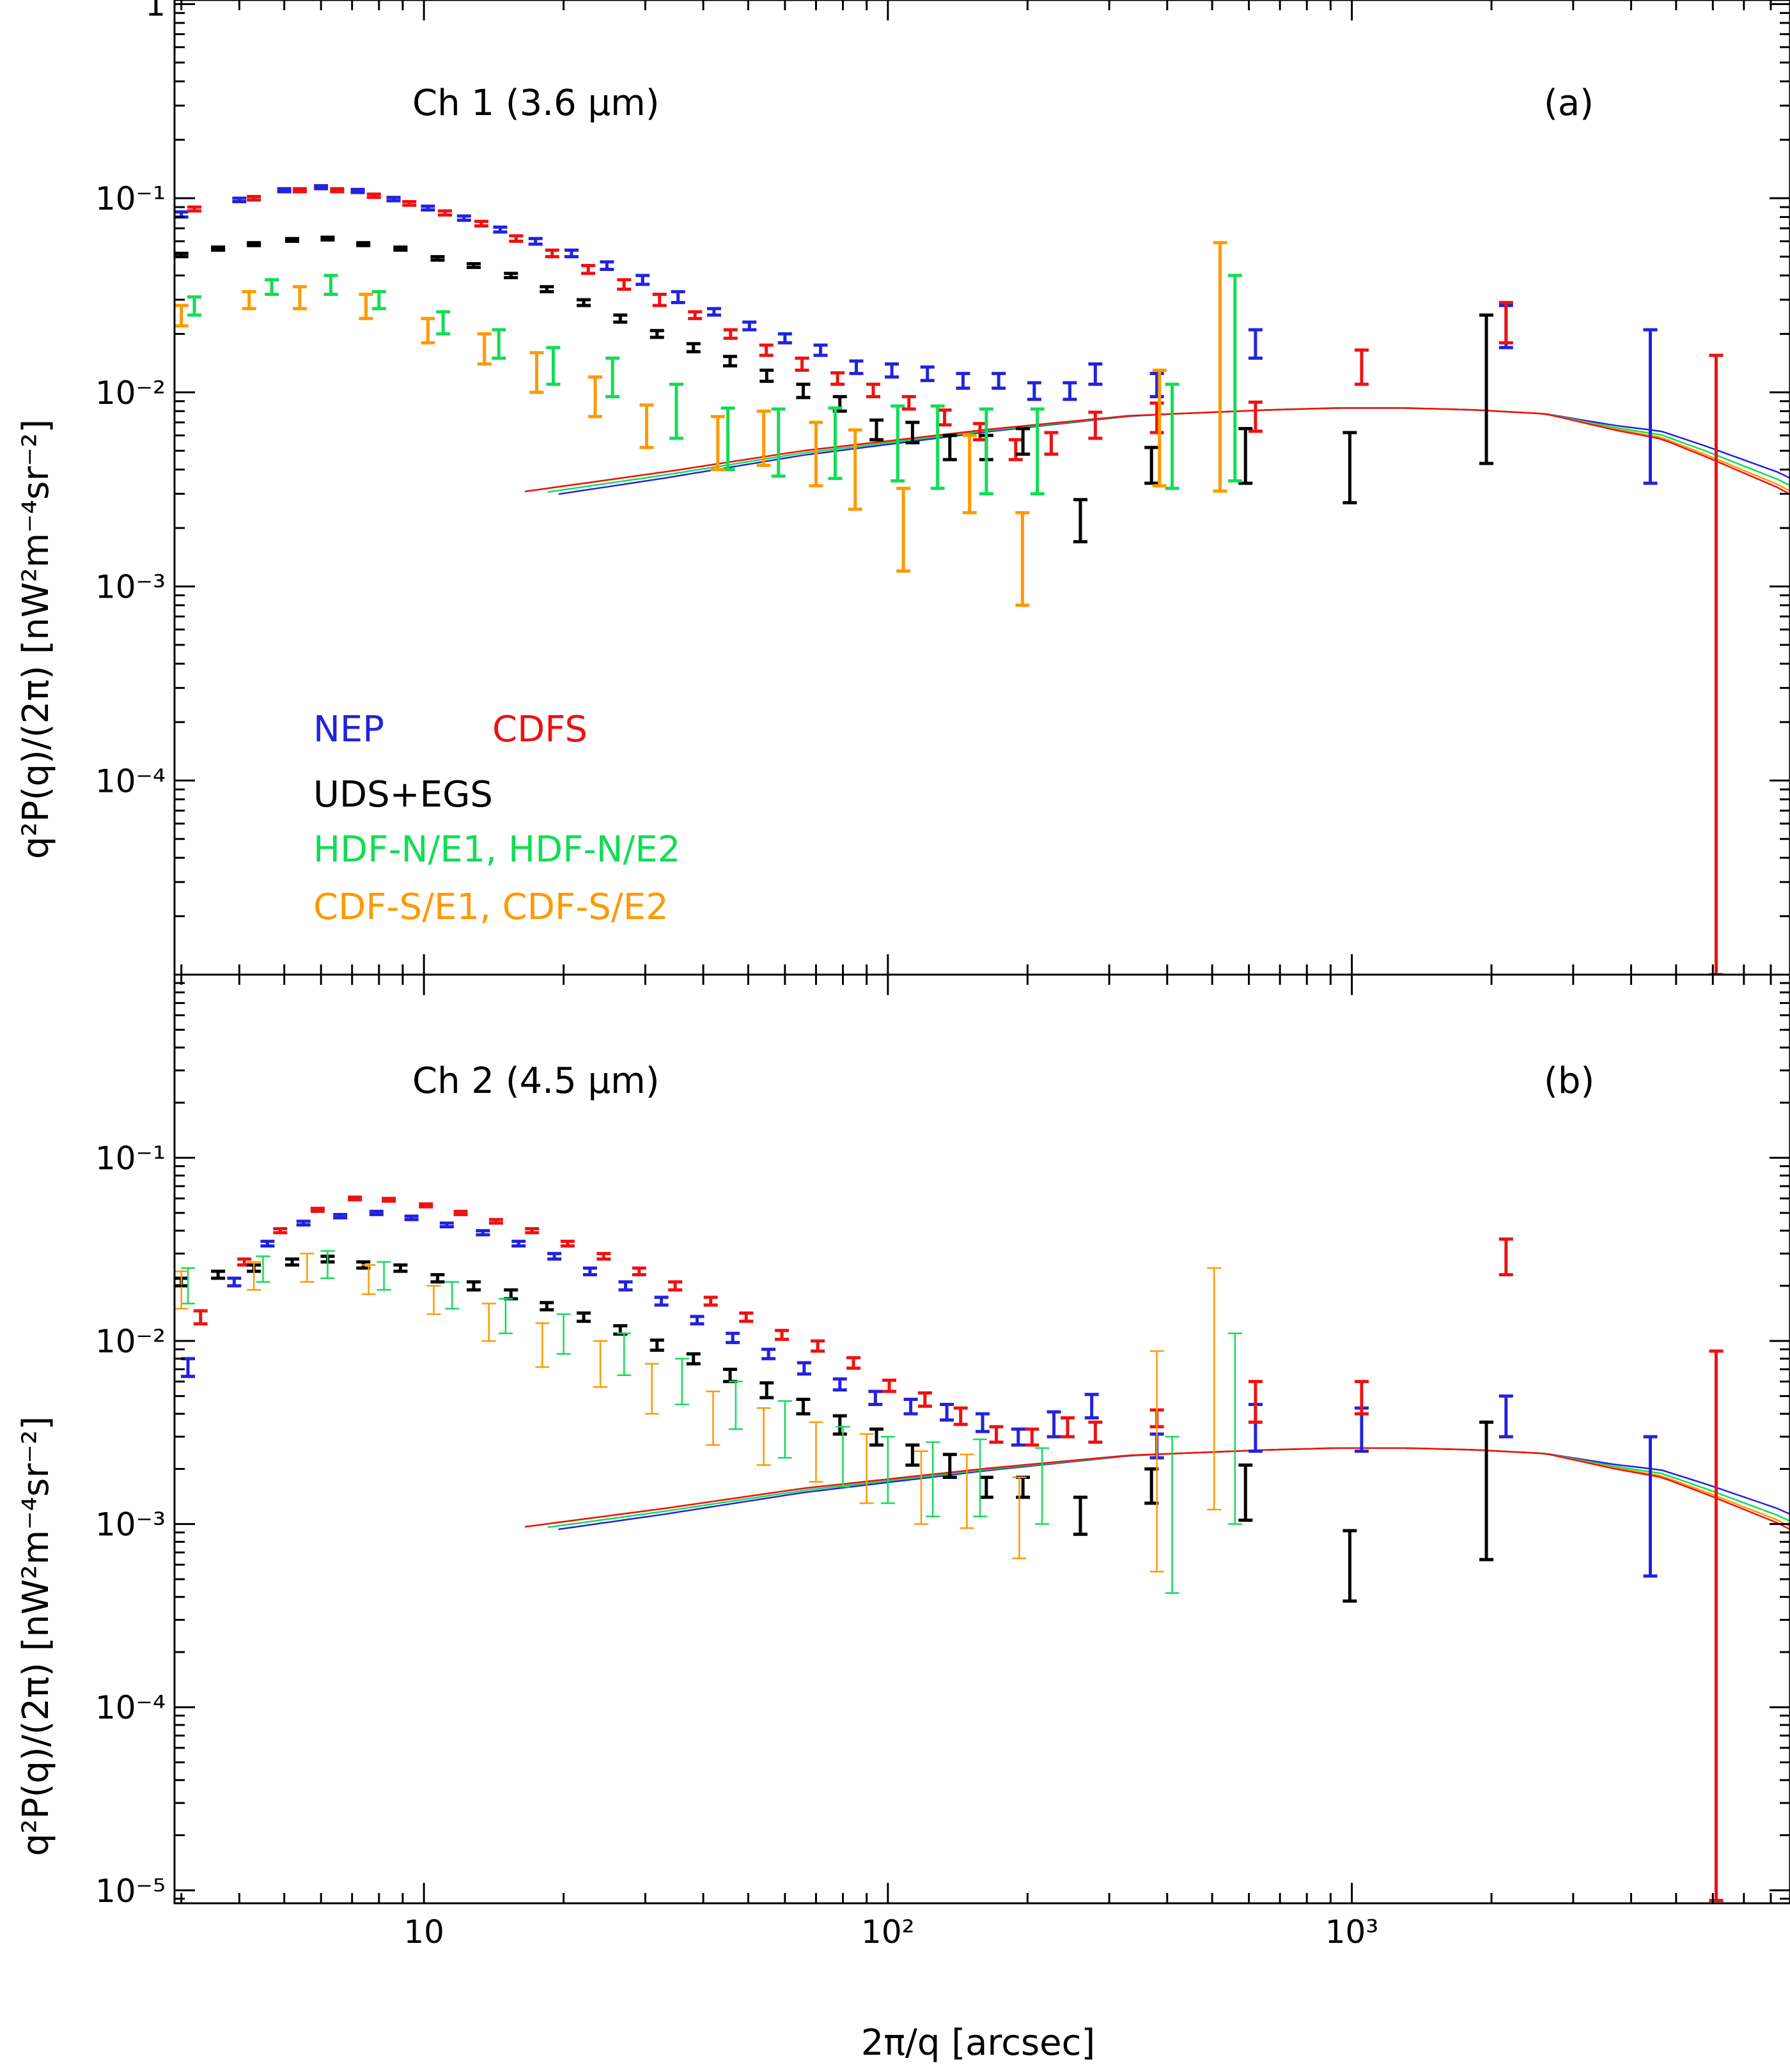 Image resolution: width=1790 pixels, height=2072 pixels. I want to click on x-axis-label: 2π/q [arcsec], so click(978, 2043).